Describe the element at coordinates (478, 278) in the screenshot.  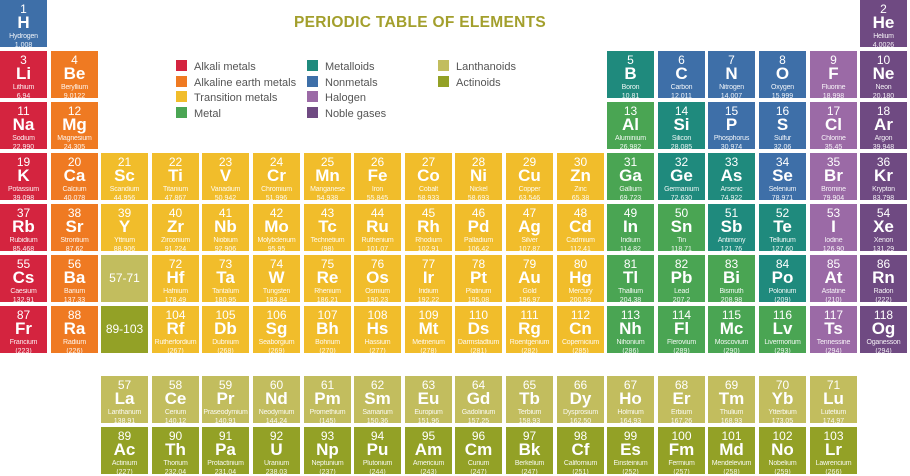
I see `element-platinum: 78 Pt Platinum 195.08` at that location.